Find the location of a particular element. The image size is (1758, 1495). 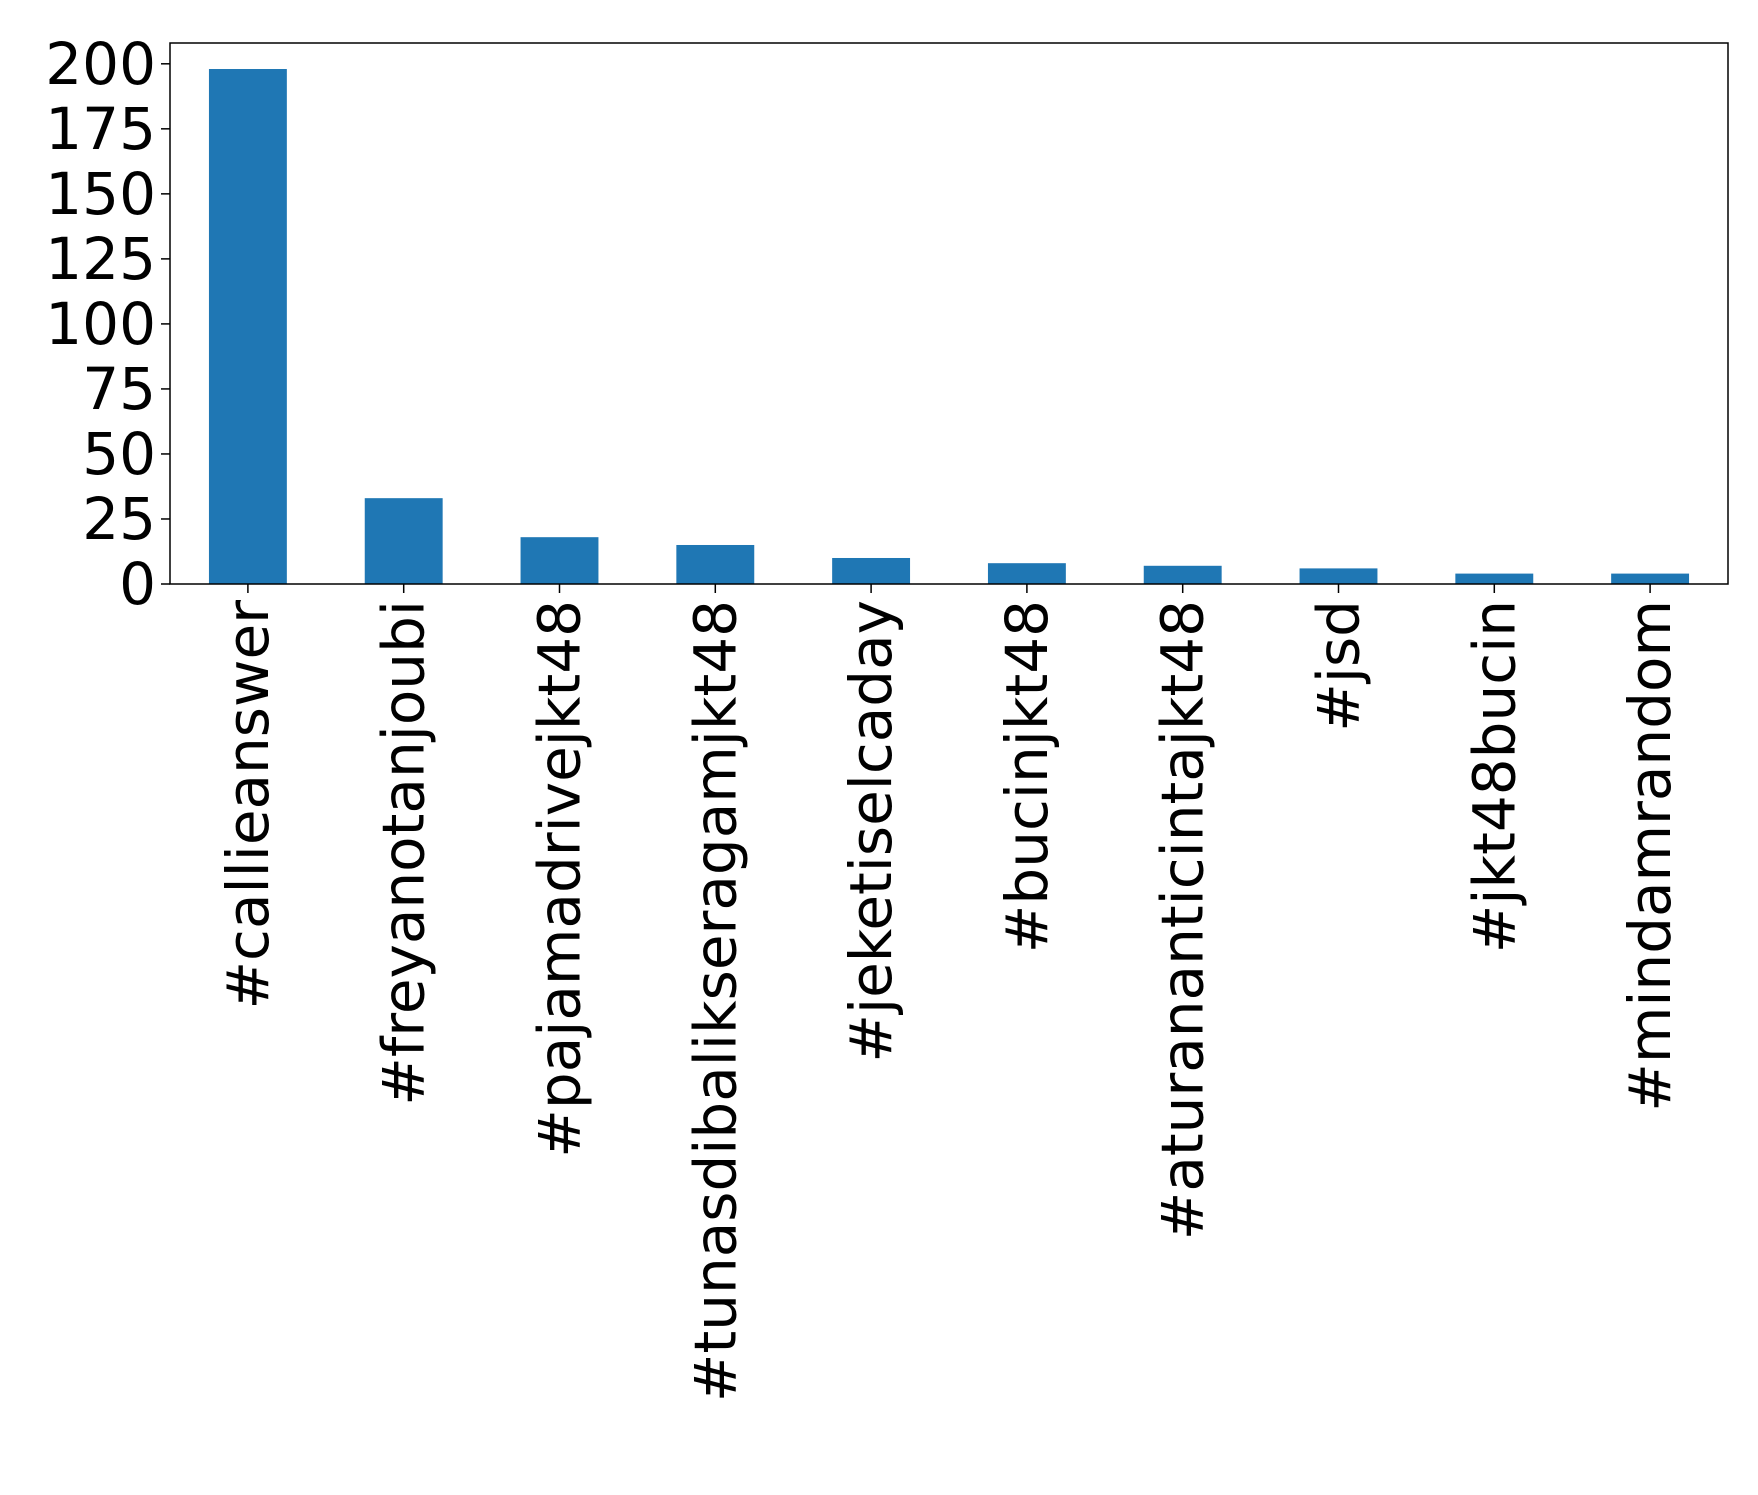

x-tick-label-5: #bucinjkt48 is located at coordinates (1027, 776).